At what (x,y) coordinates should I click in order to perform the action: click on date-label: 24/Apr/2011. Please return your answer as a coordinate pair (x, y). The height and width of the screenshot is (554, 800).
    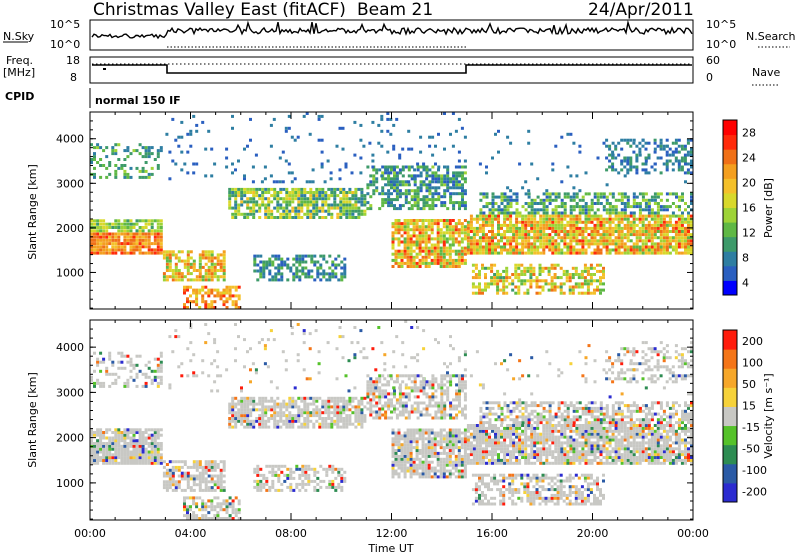
    Looking at the image, I should click on (641, 10).